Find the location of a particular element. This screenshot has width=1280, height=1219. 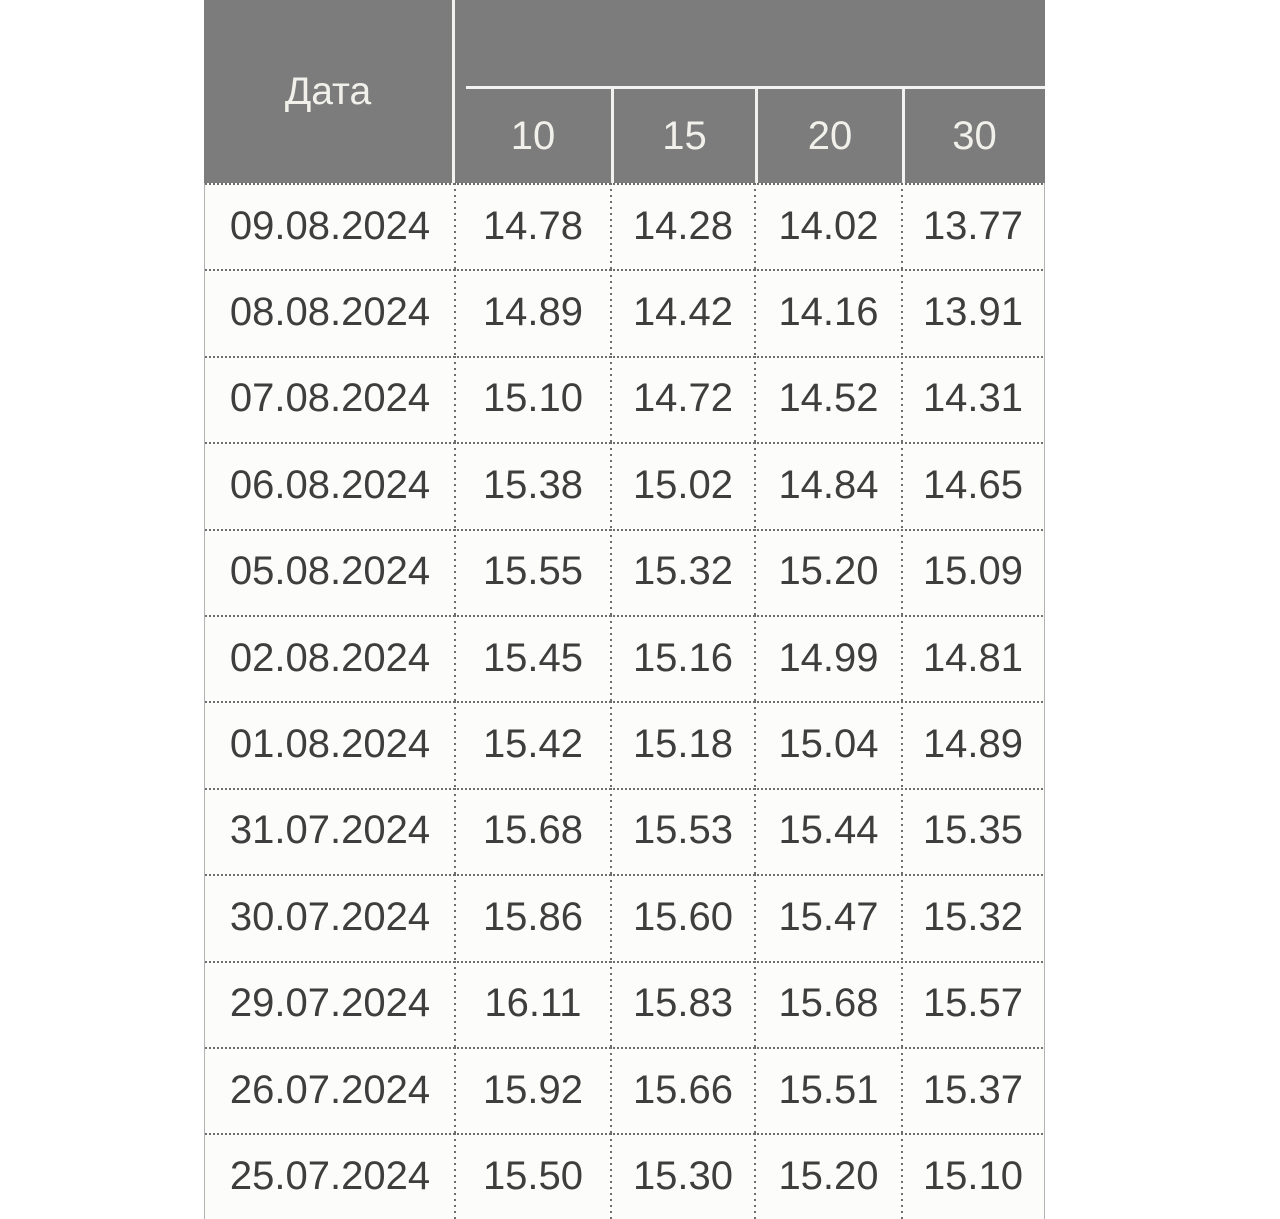

date-cell-label: 08.08.2024 is located at coordinates (330, 312).